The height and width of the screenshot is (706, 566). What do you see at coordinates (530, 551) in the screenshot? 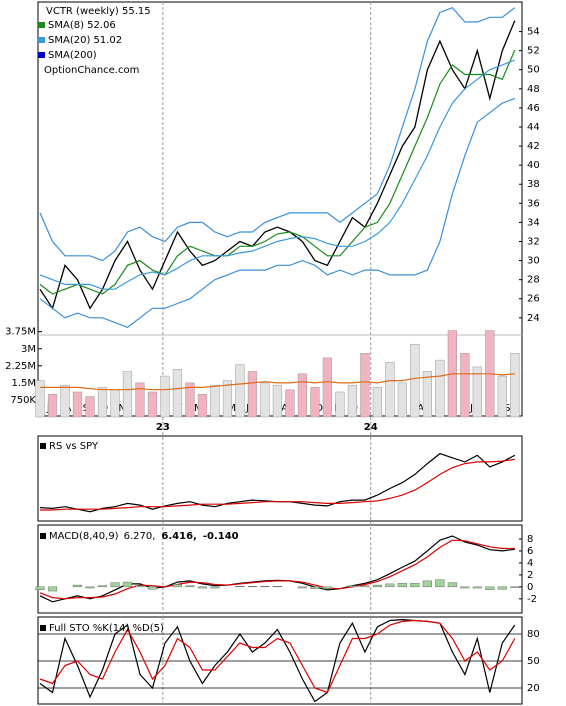
I see `y-tick-label: 6` at bounding box center [530, 551].